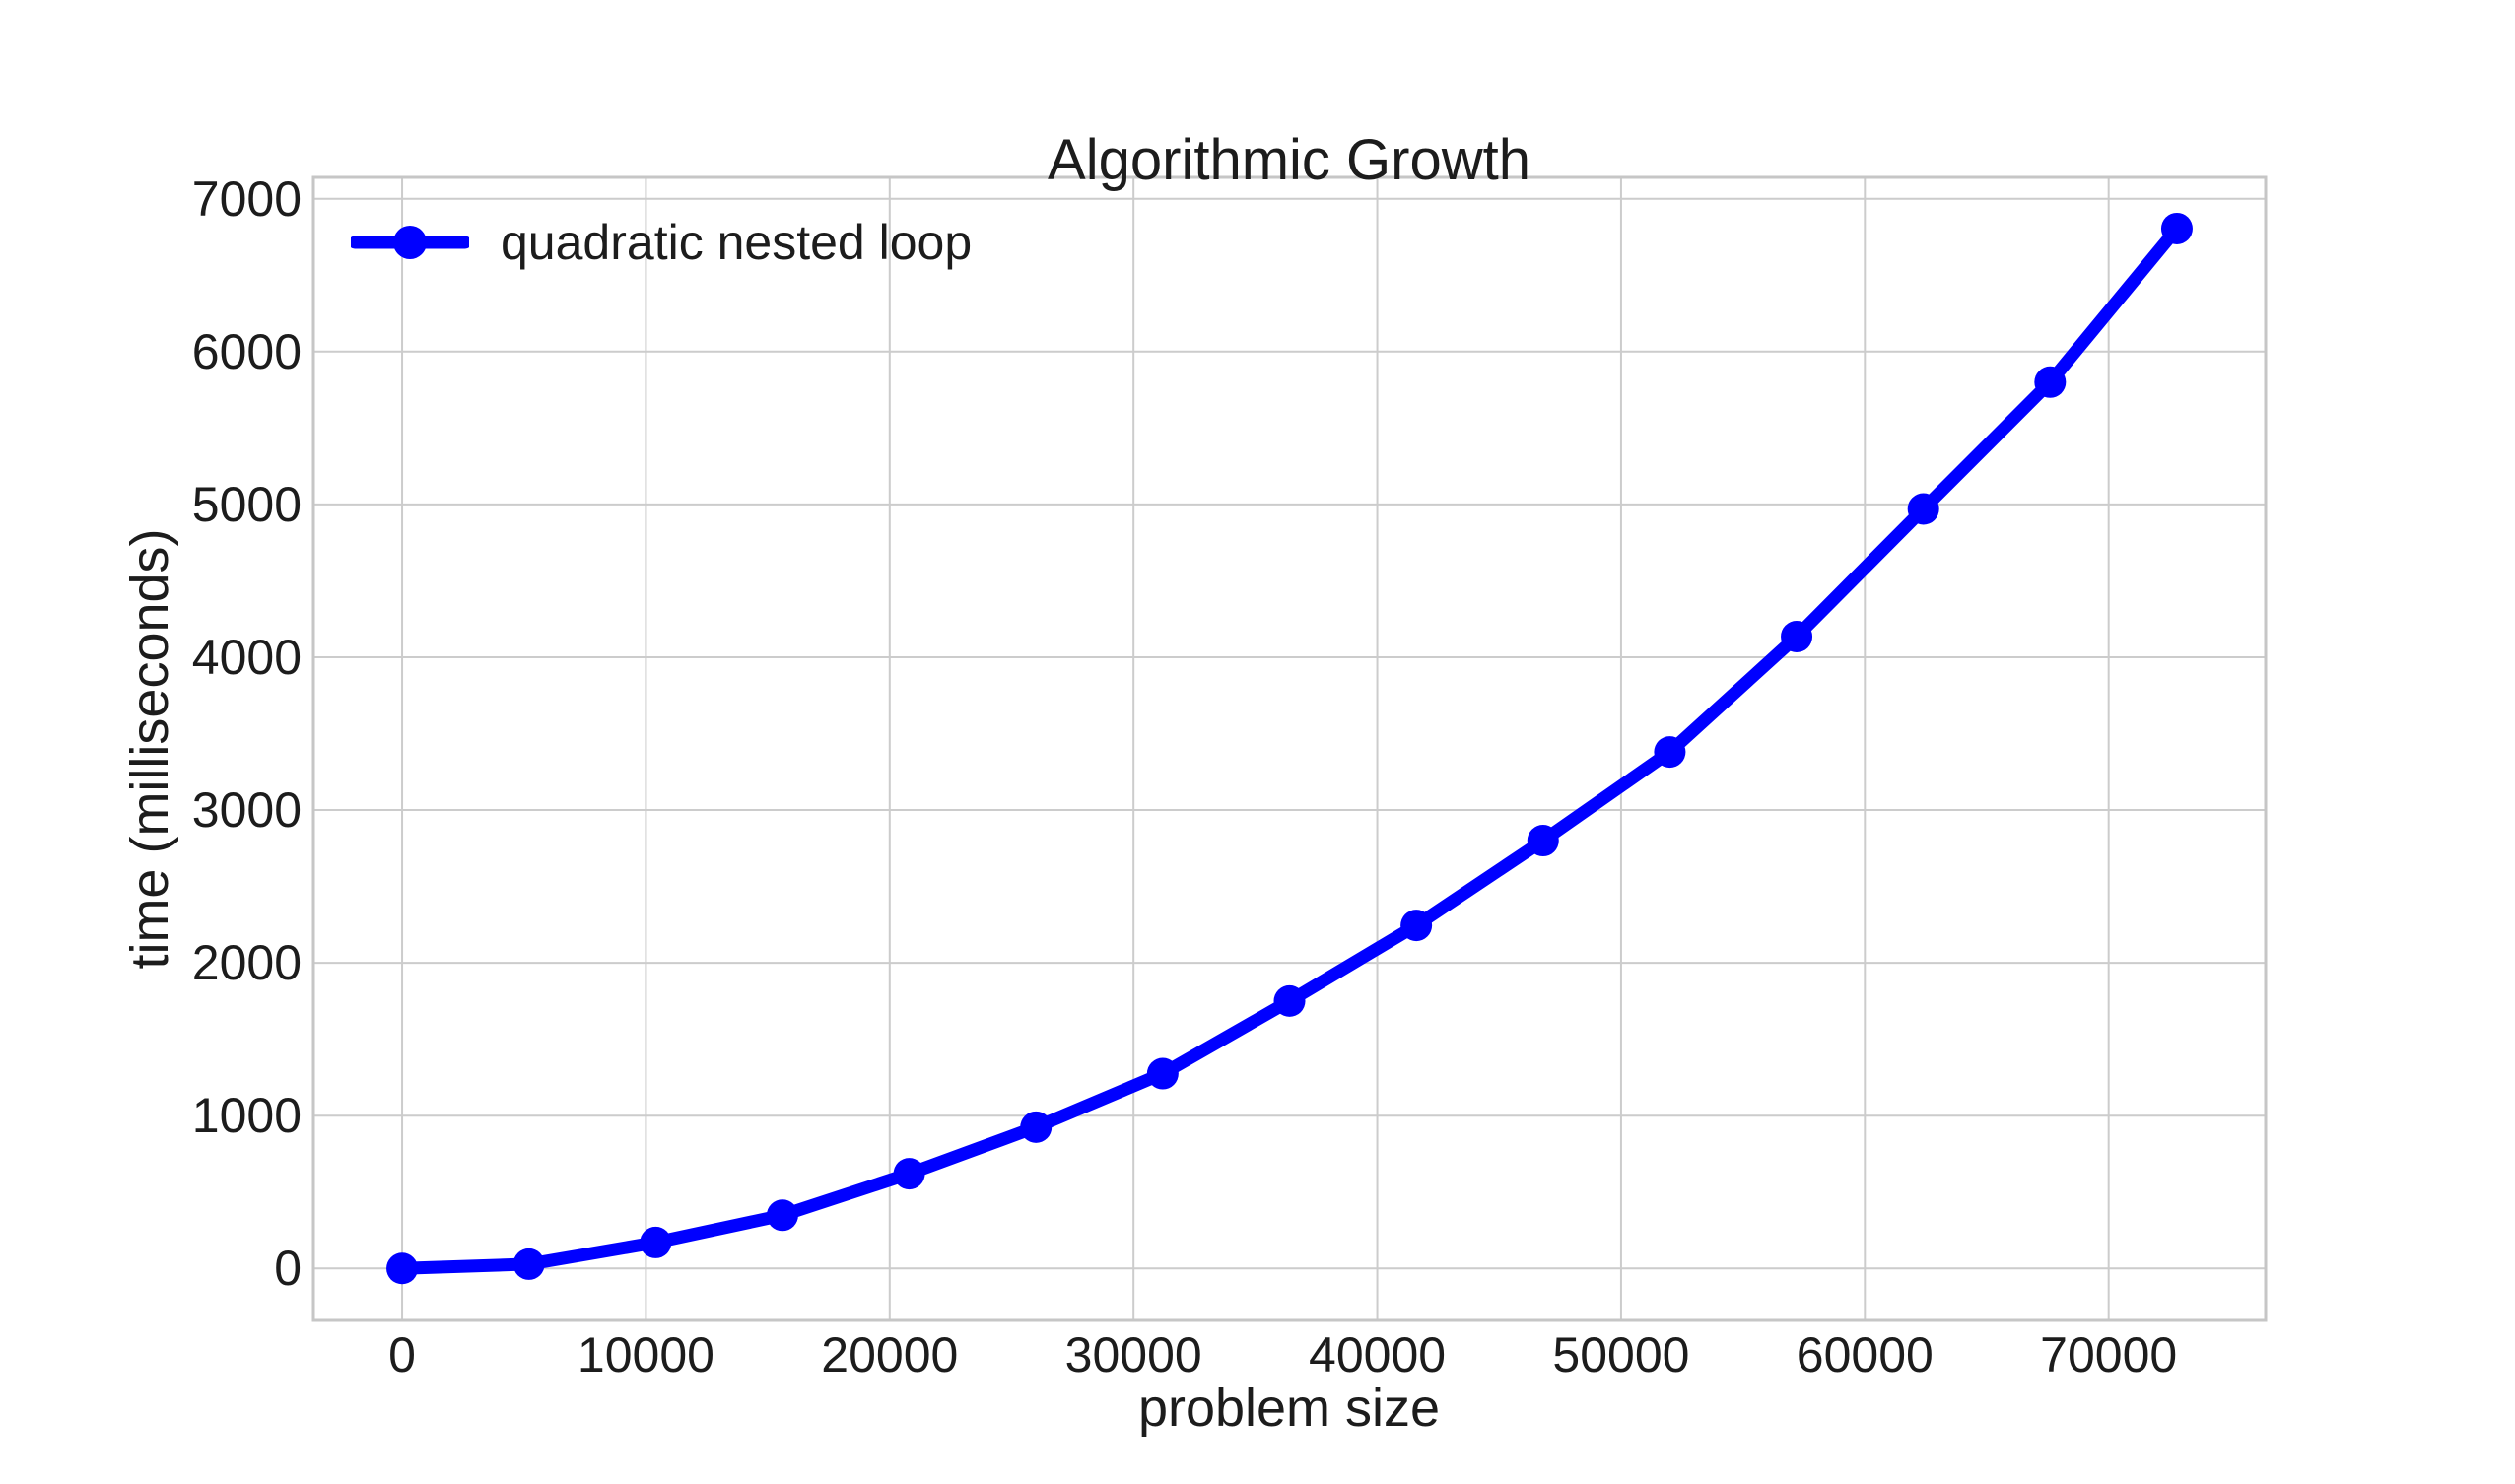  What do you see at coordinates (1289, 1408) in the screenshot?
I see `x-axis-label: problem size` at bounding box center [1289, 1408].